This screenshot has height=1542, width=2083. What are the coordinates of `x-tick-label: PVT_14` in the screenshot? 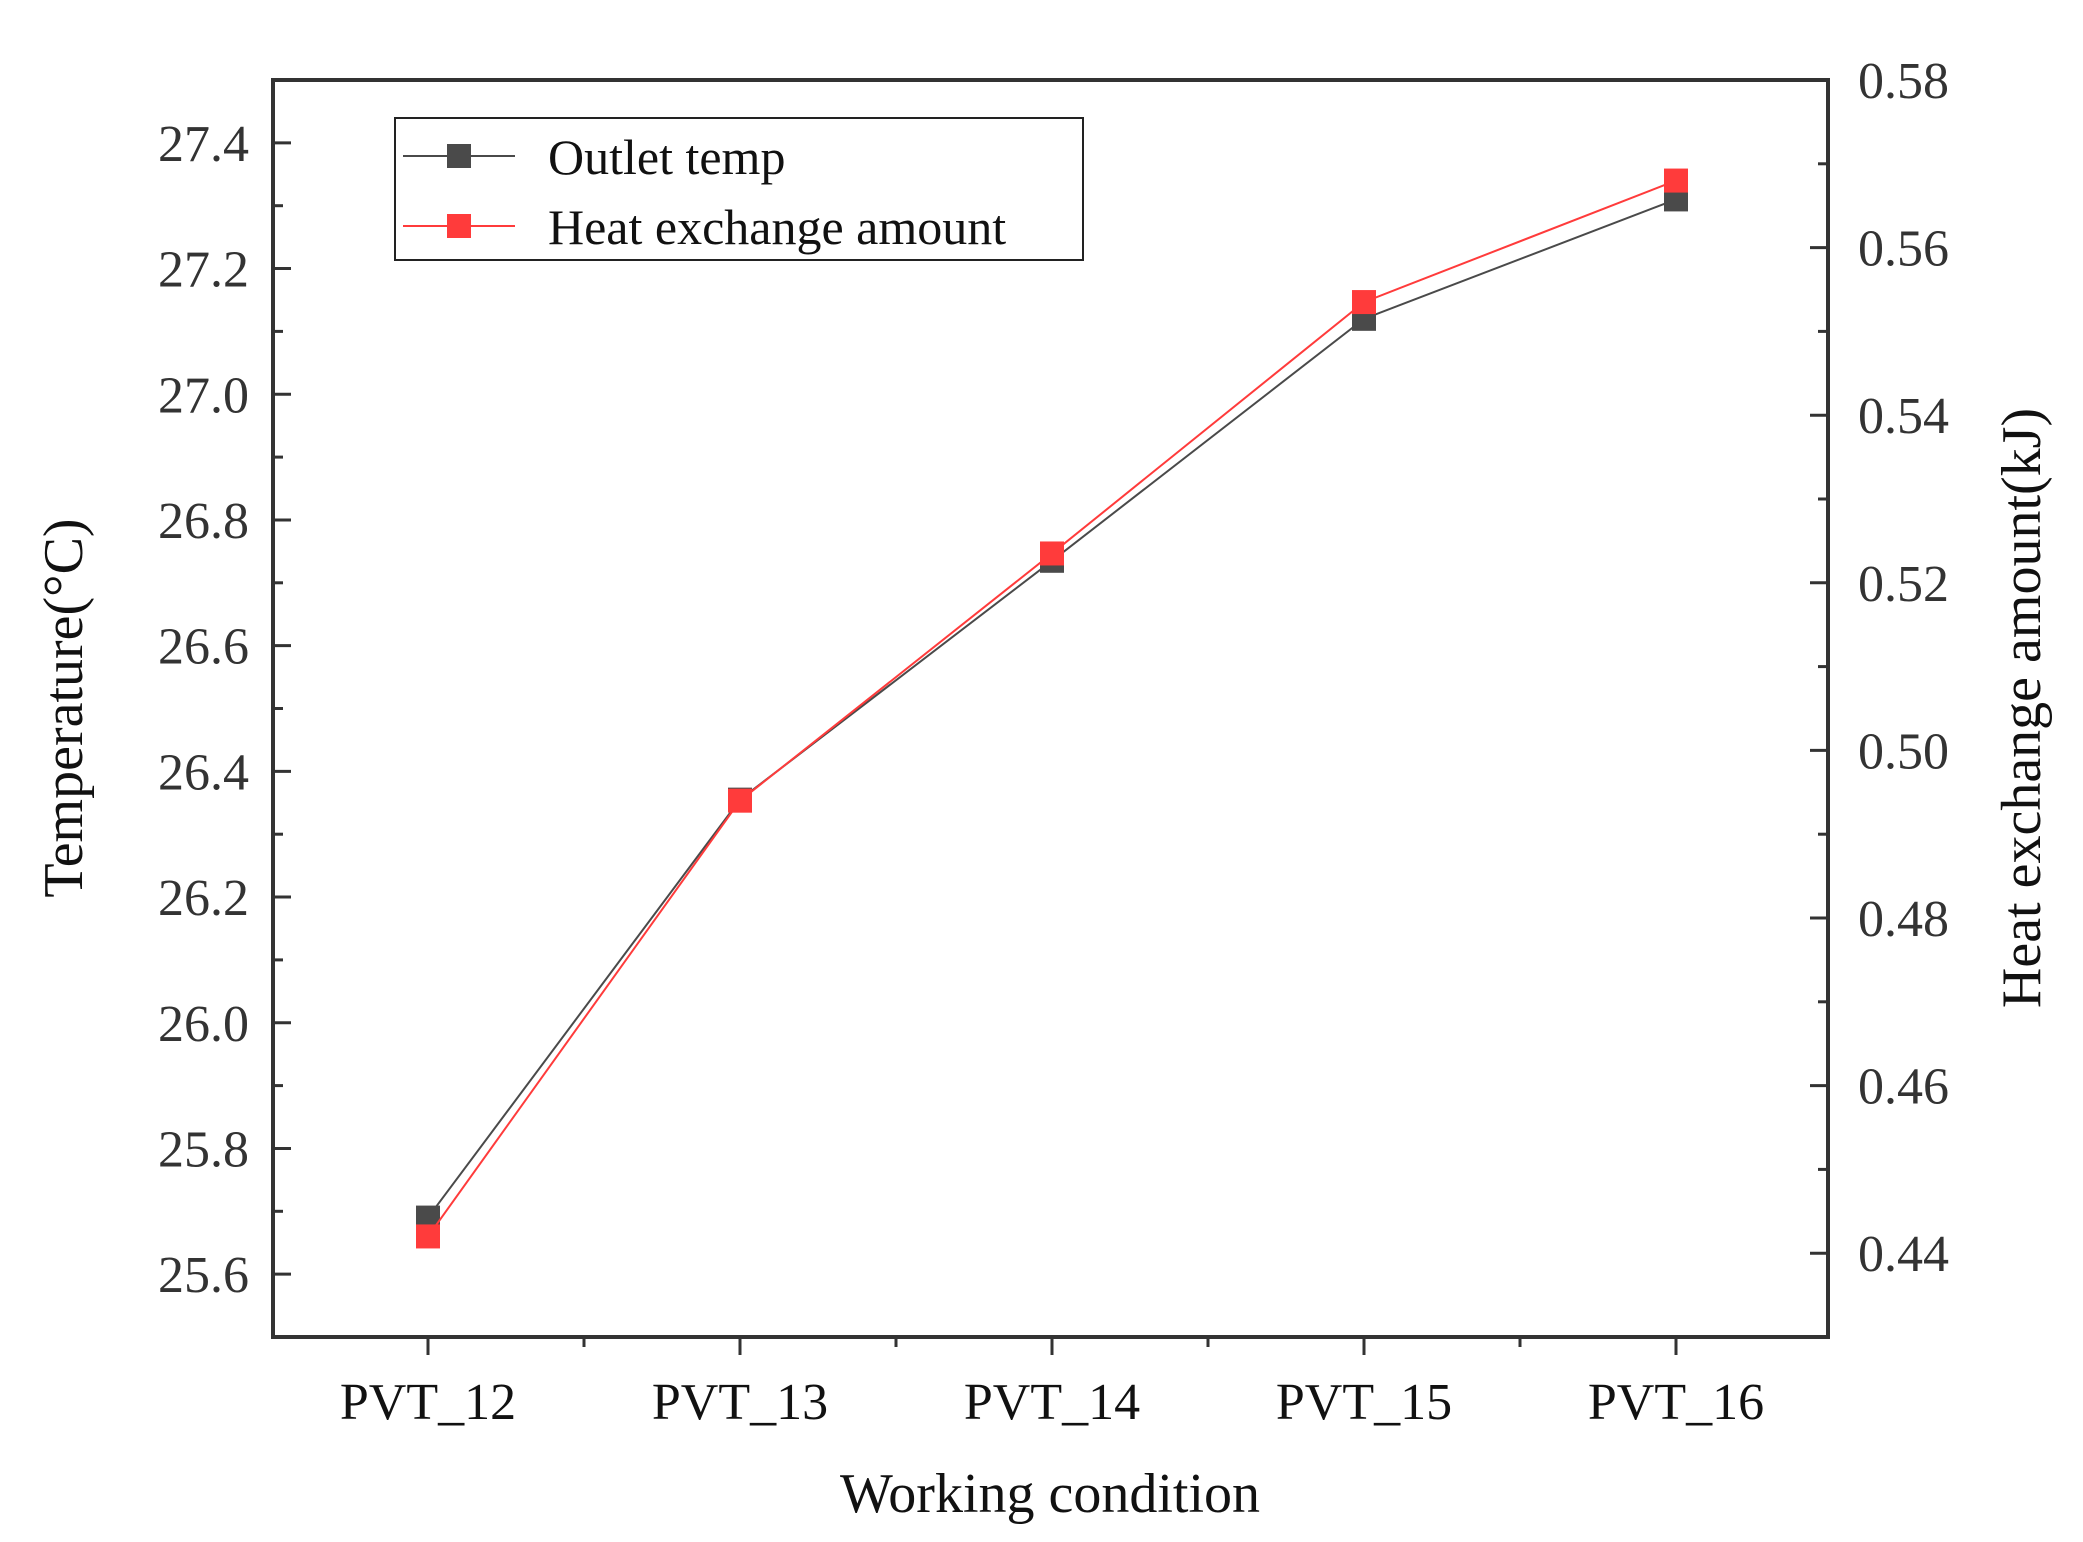 It's located at (1052, 1402).